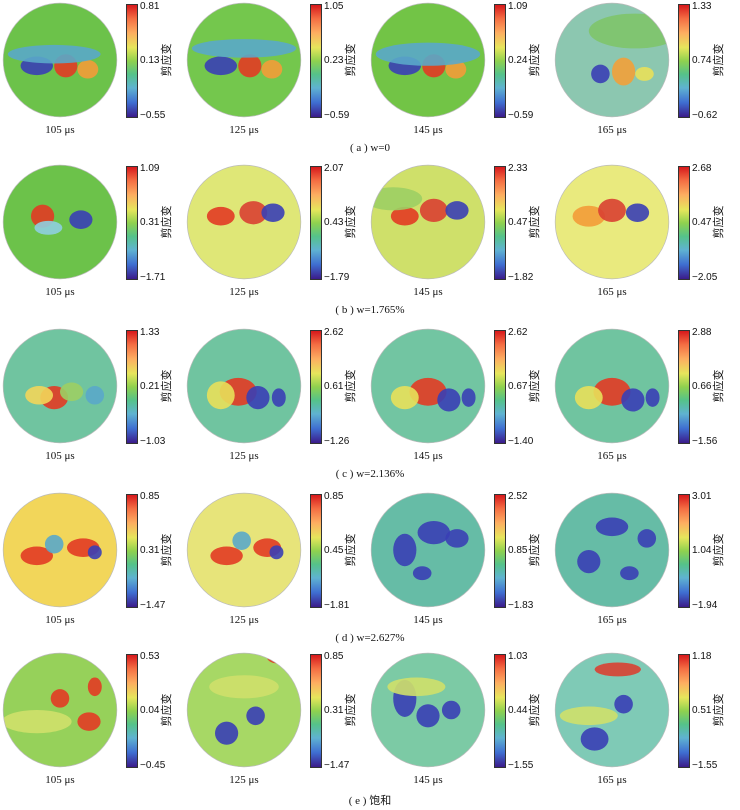 The height and width of the screenshot is (810, 740). Describe the element at coordinates (334, 6) in the screenshot. I see `colorbar-max-label: 1.05` at that location.